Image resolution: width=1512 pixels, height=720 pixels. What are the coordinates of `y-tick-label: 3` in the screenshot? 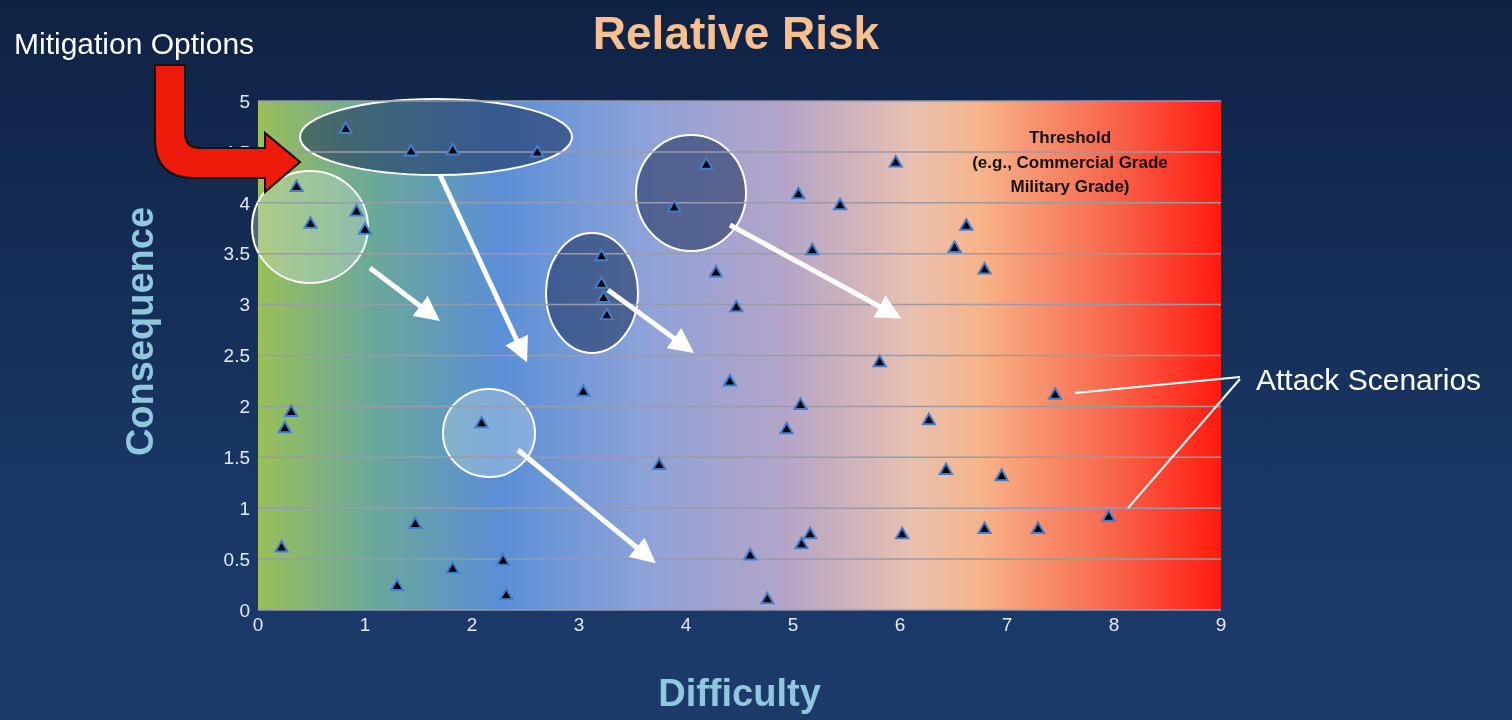 It's located at (244, 305).